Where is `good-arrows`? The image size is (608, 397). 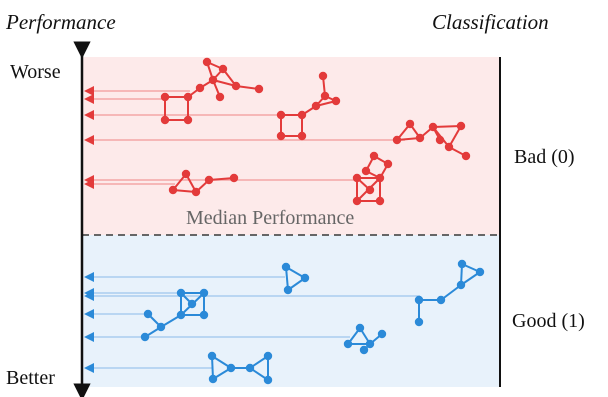
good-arrows is located at coordinates (256, 322).